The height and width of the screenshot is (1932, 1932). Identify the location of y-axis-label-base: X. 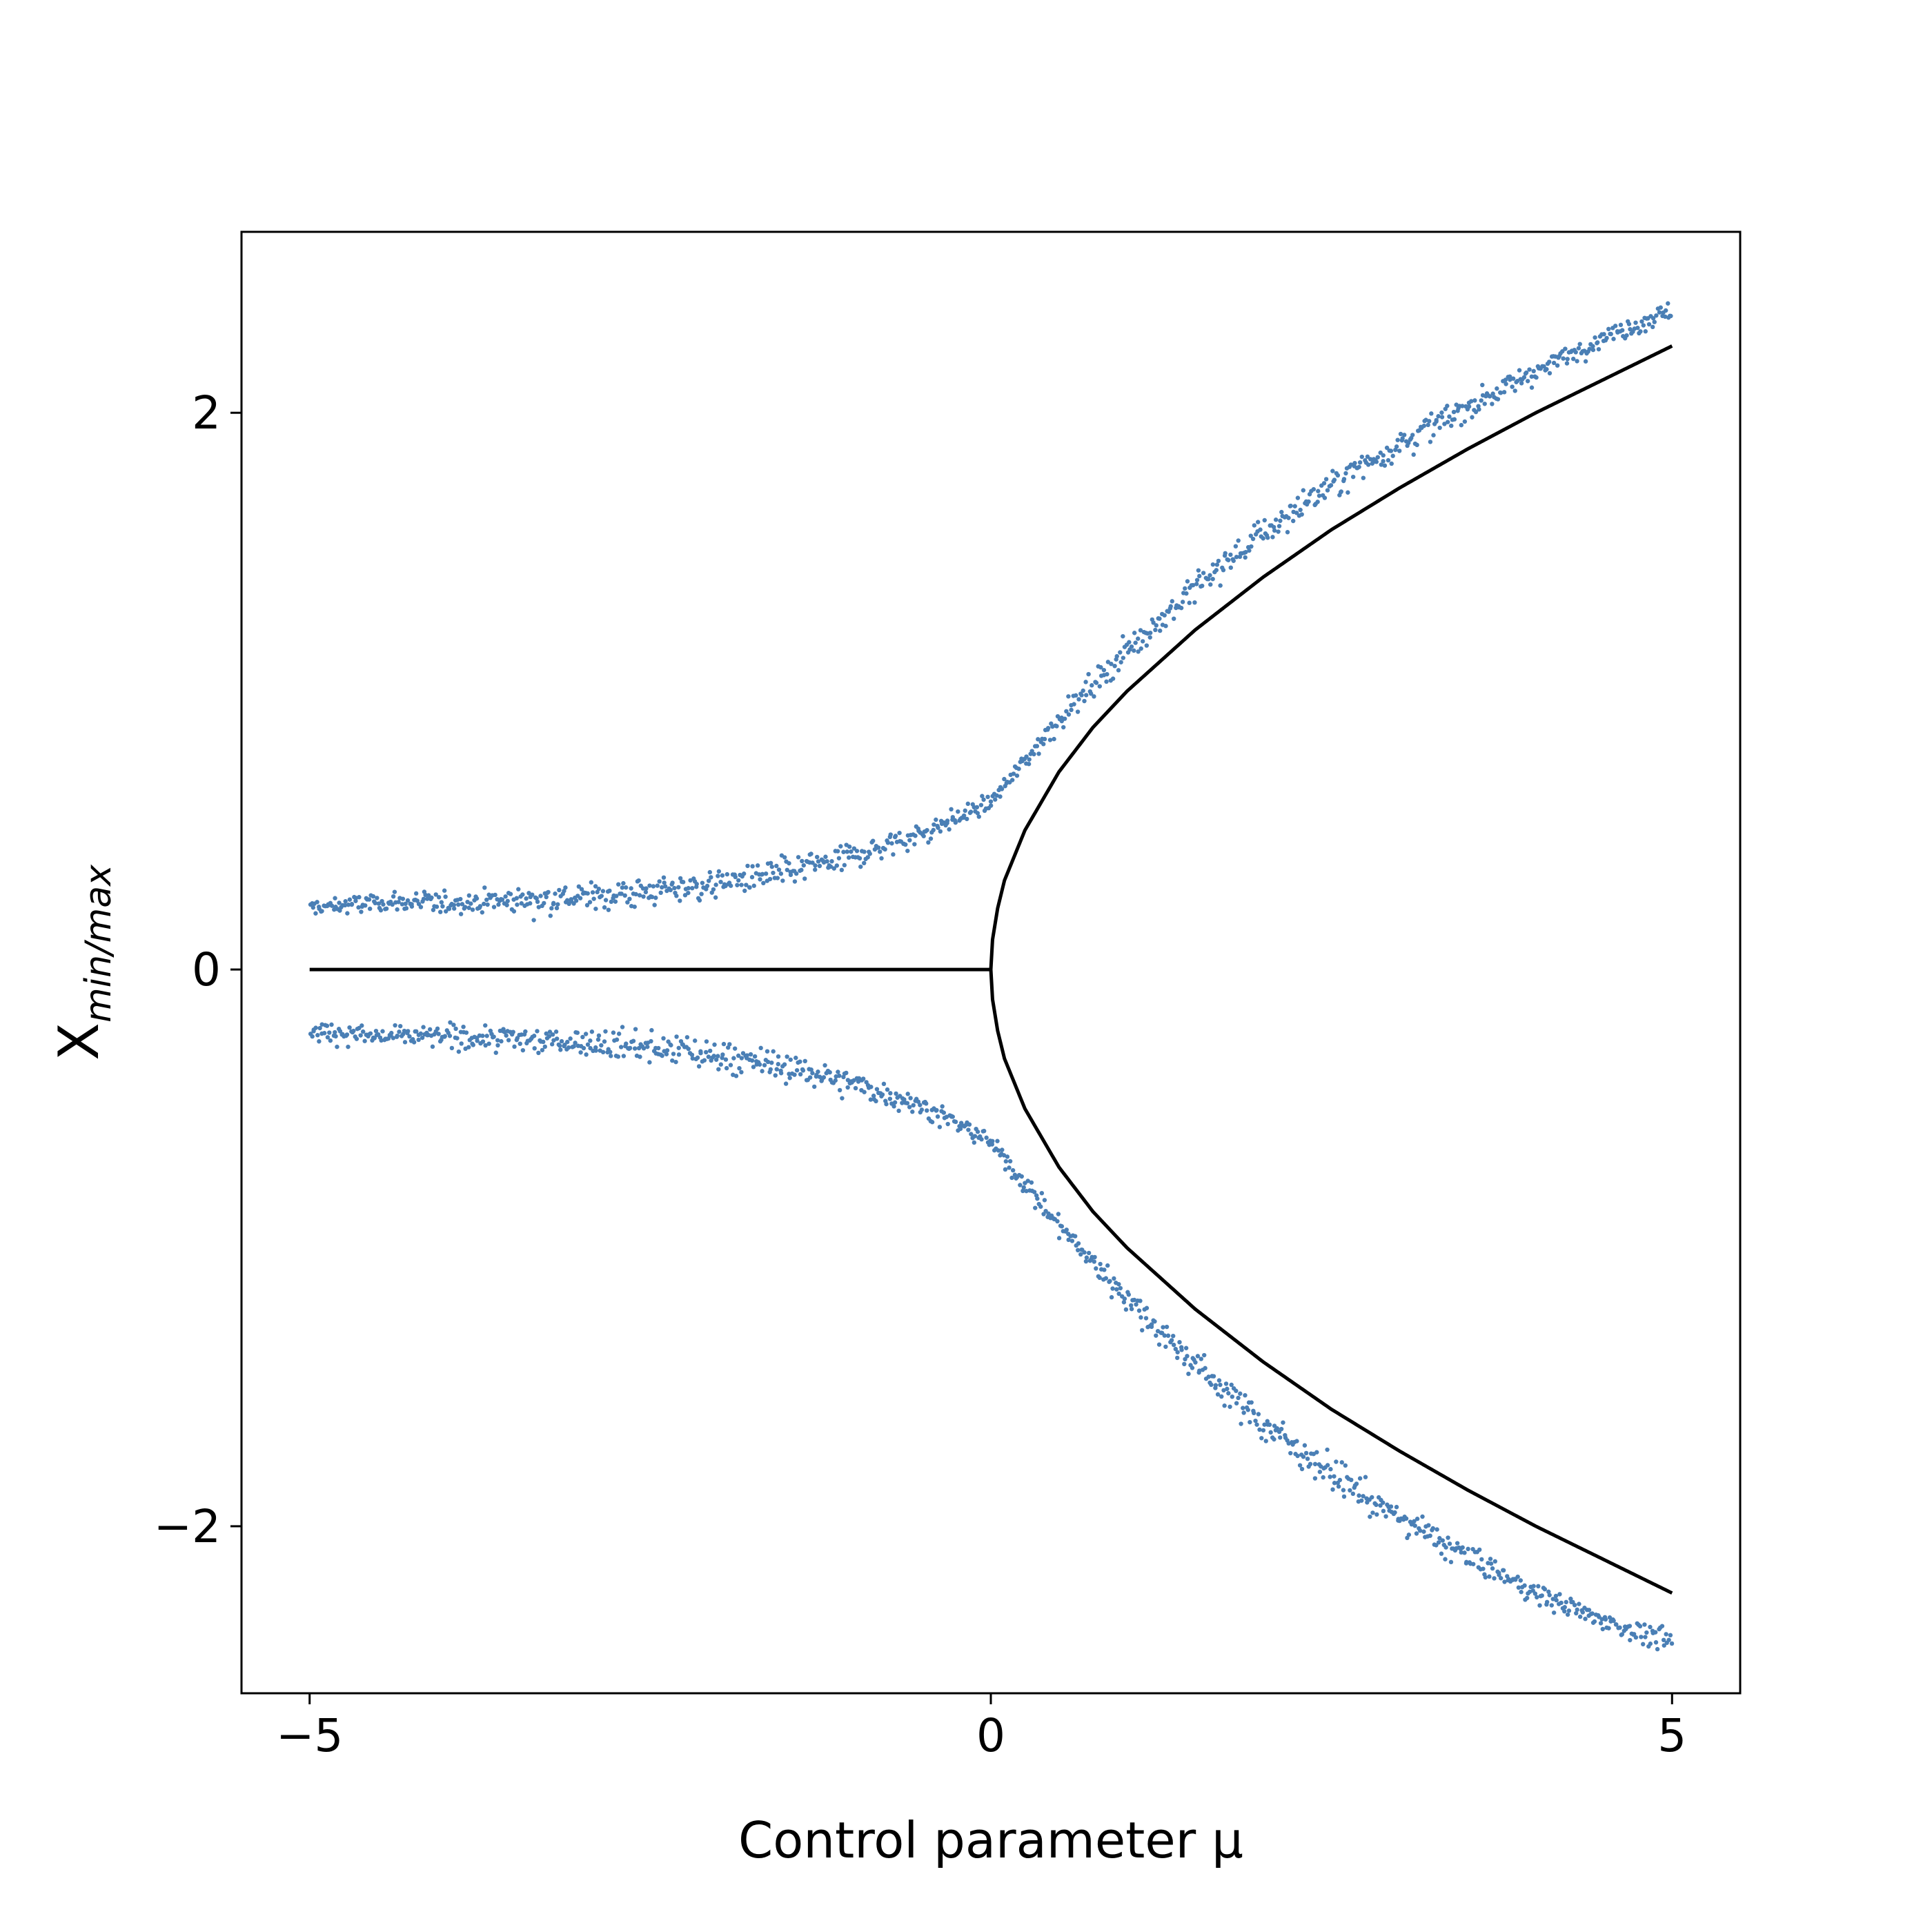
(79, 1042).